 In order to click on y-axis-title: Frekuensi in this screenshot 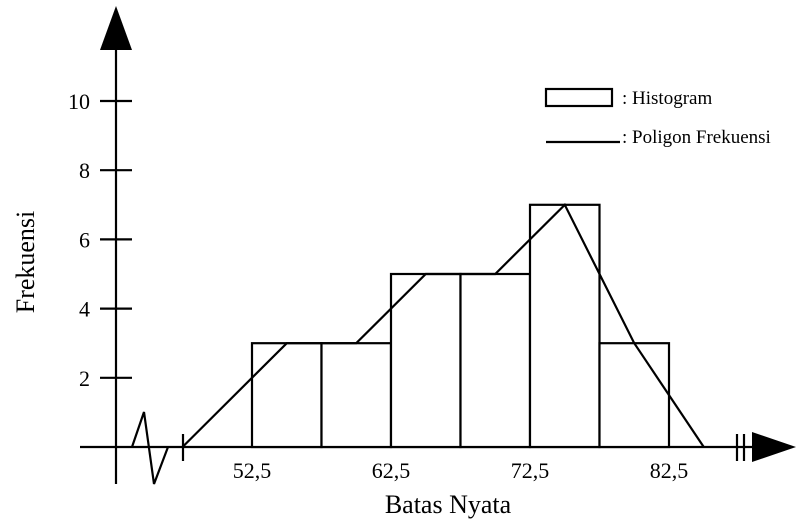, I will do `click(25, 262)`.